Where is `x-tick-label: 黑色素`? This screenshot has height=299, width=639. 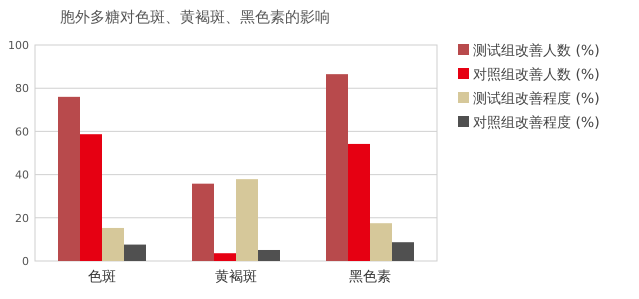
x-tick-label: 黑色素 is located at coordinates (370, 277).